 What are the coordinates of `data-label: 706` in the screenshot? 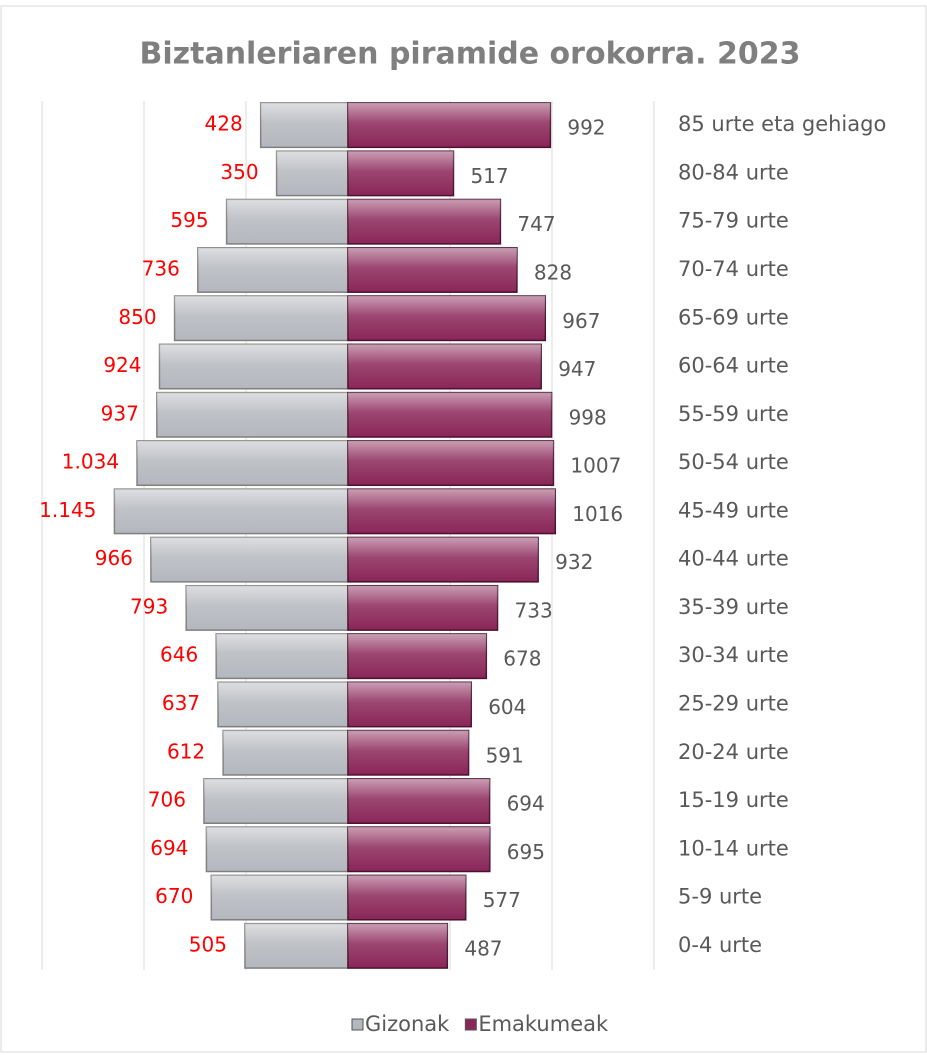 It's located at (167, 800).